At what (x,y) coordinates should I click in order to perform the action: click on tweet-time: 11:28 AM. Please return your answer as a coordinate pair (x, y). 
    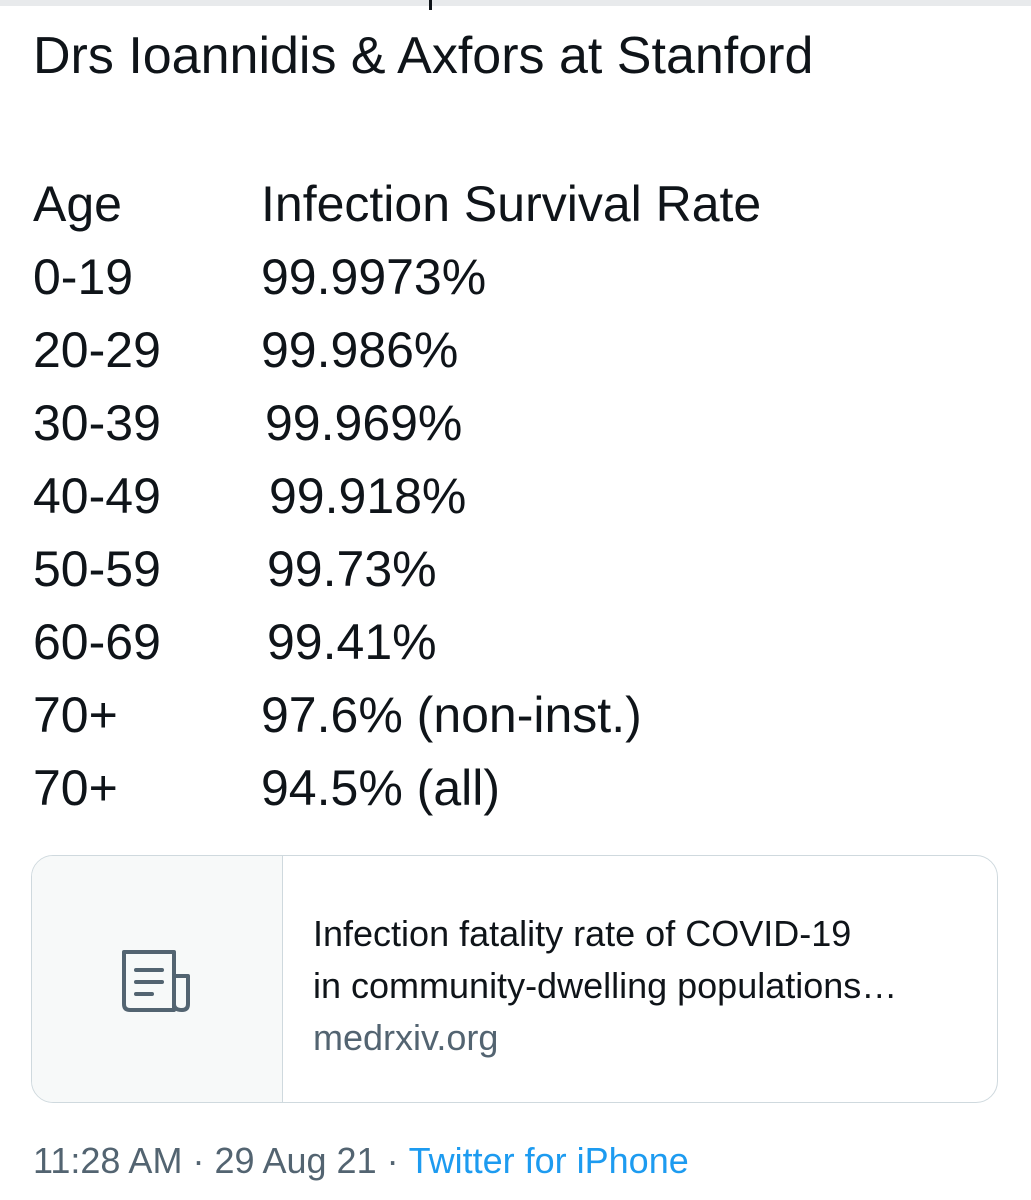
    Looking at the image, I should click on (108, 1160).